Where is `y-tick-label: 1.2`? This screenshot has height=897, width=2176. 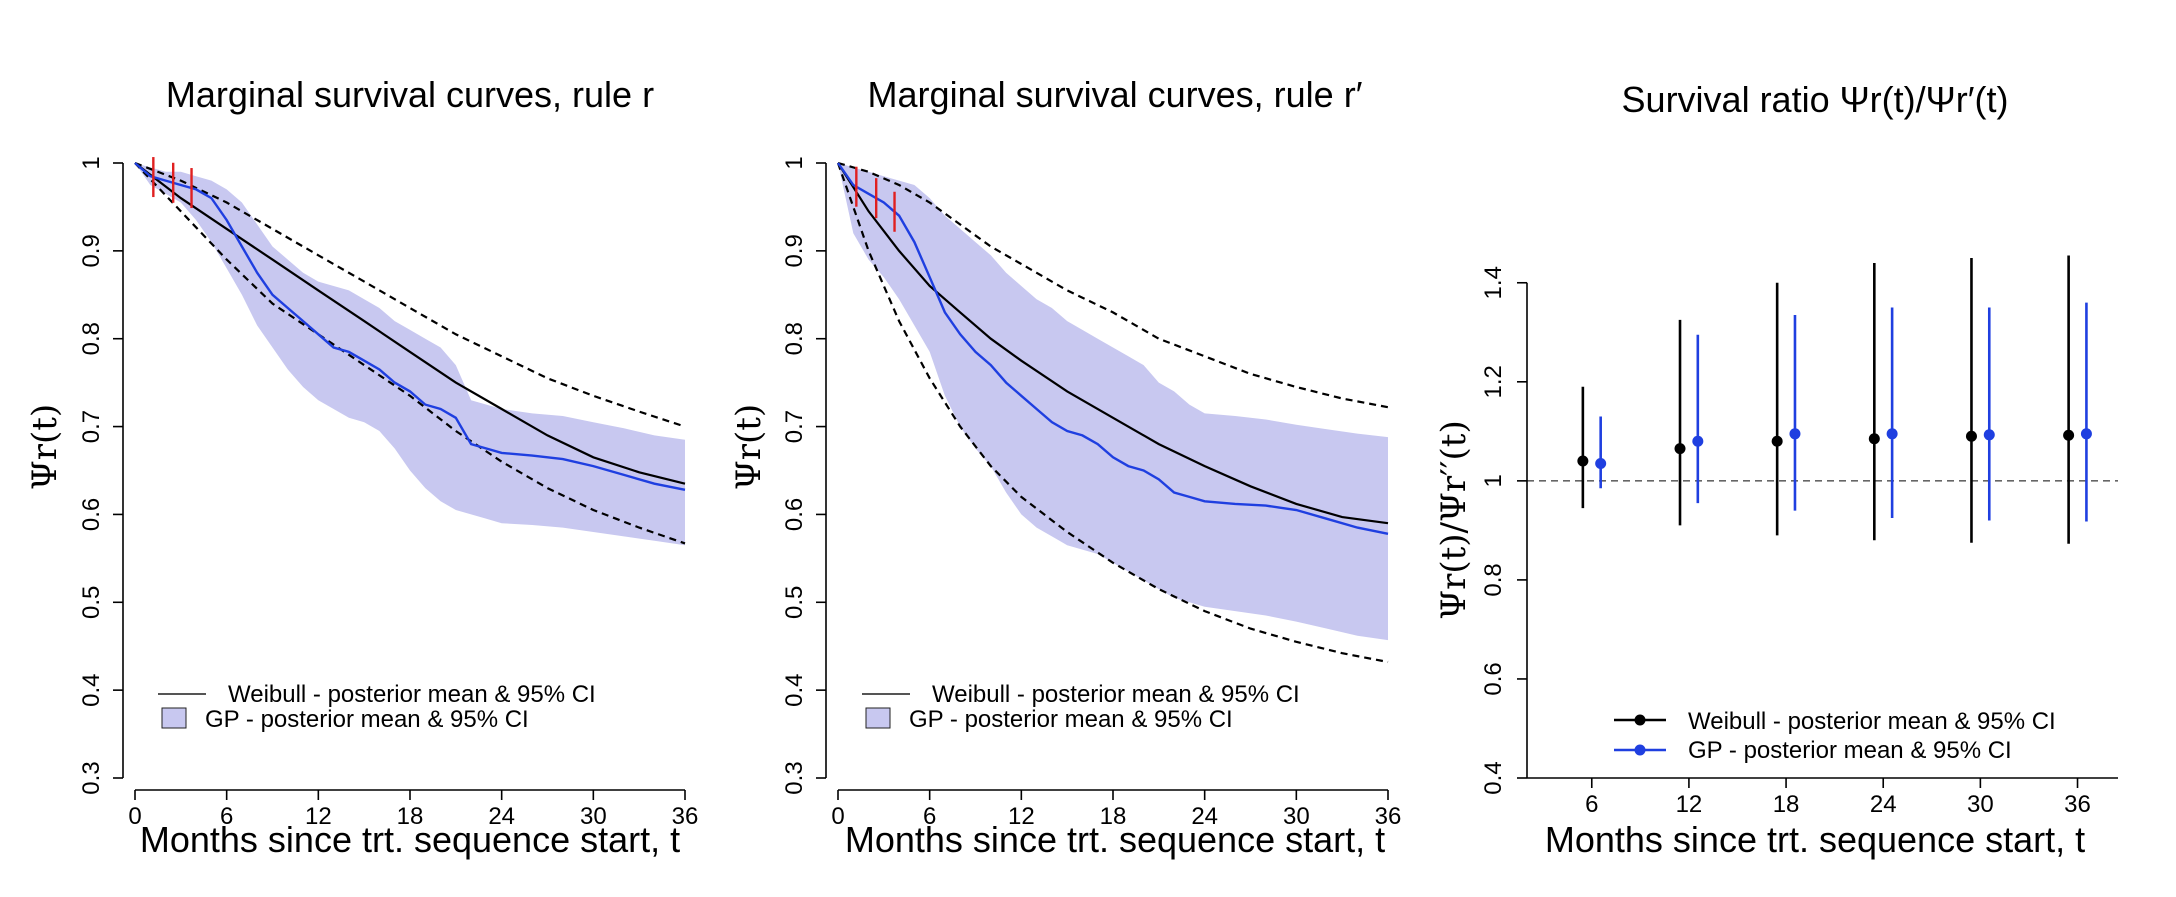 y-tick-label: 1.2 is located at coordinates (1493, 381).